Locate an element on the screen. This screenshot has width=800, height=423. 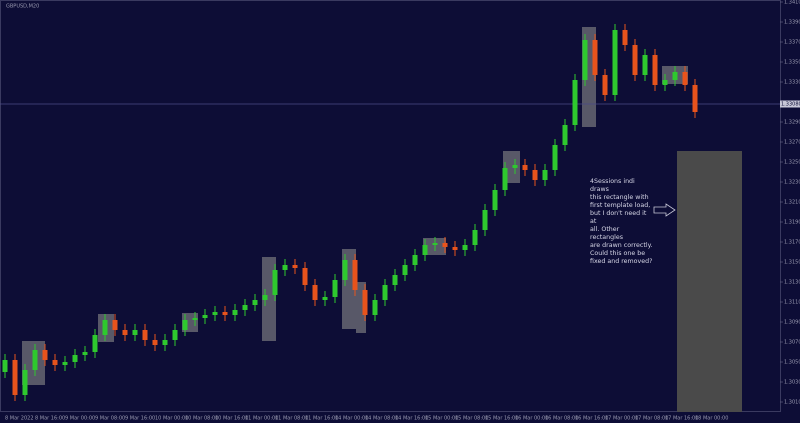
x-tick-label: 8 Mar 2022 is located at coordinates (19, 419).